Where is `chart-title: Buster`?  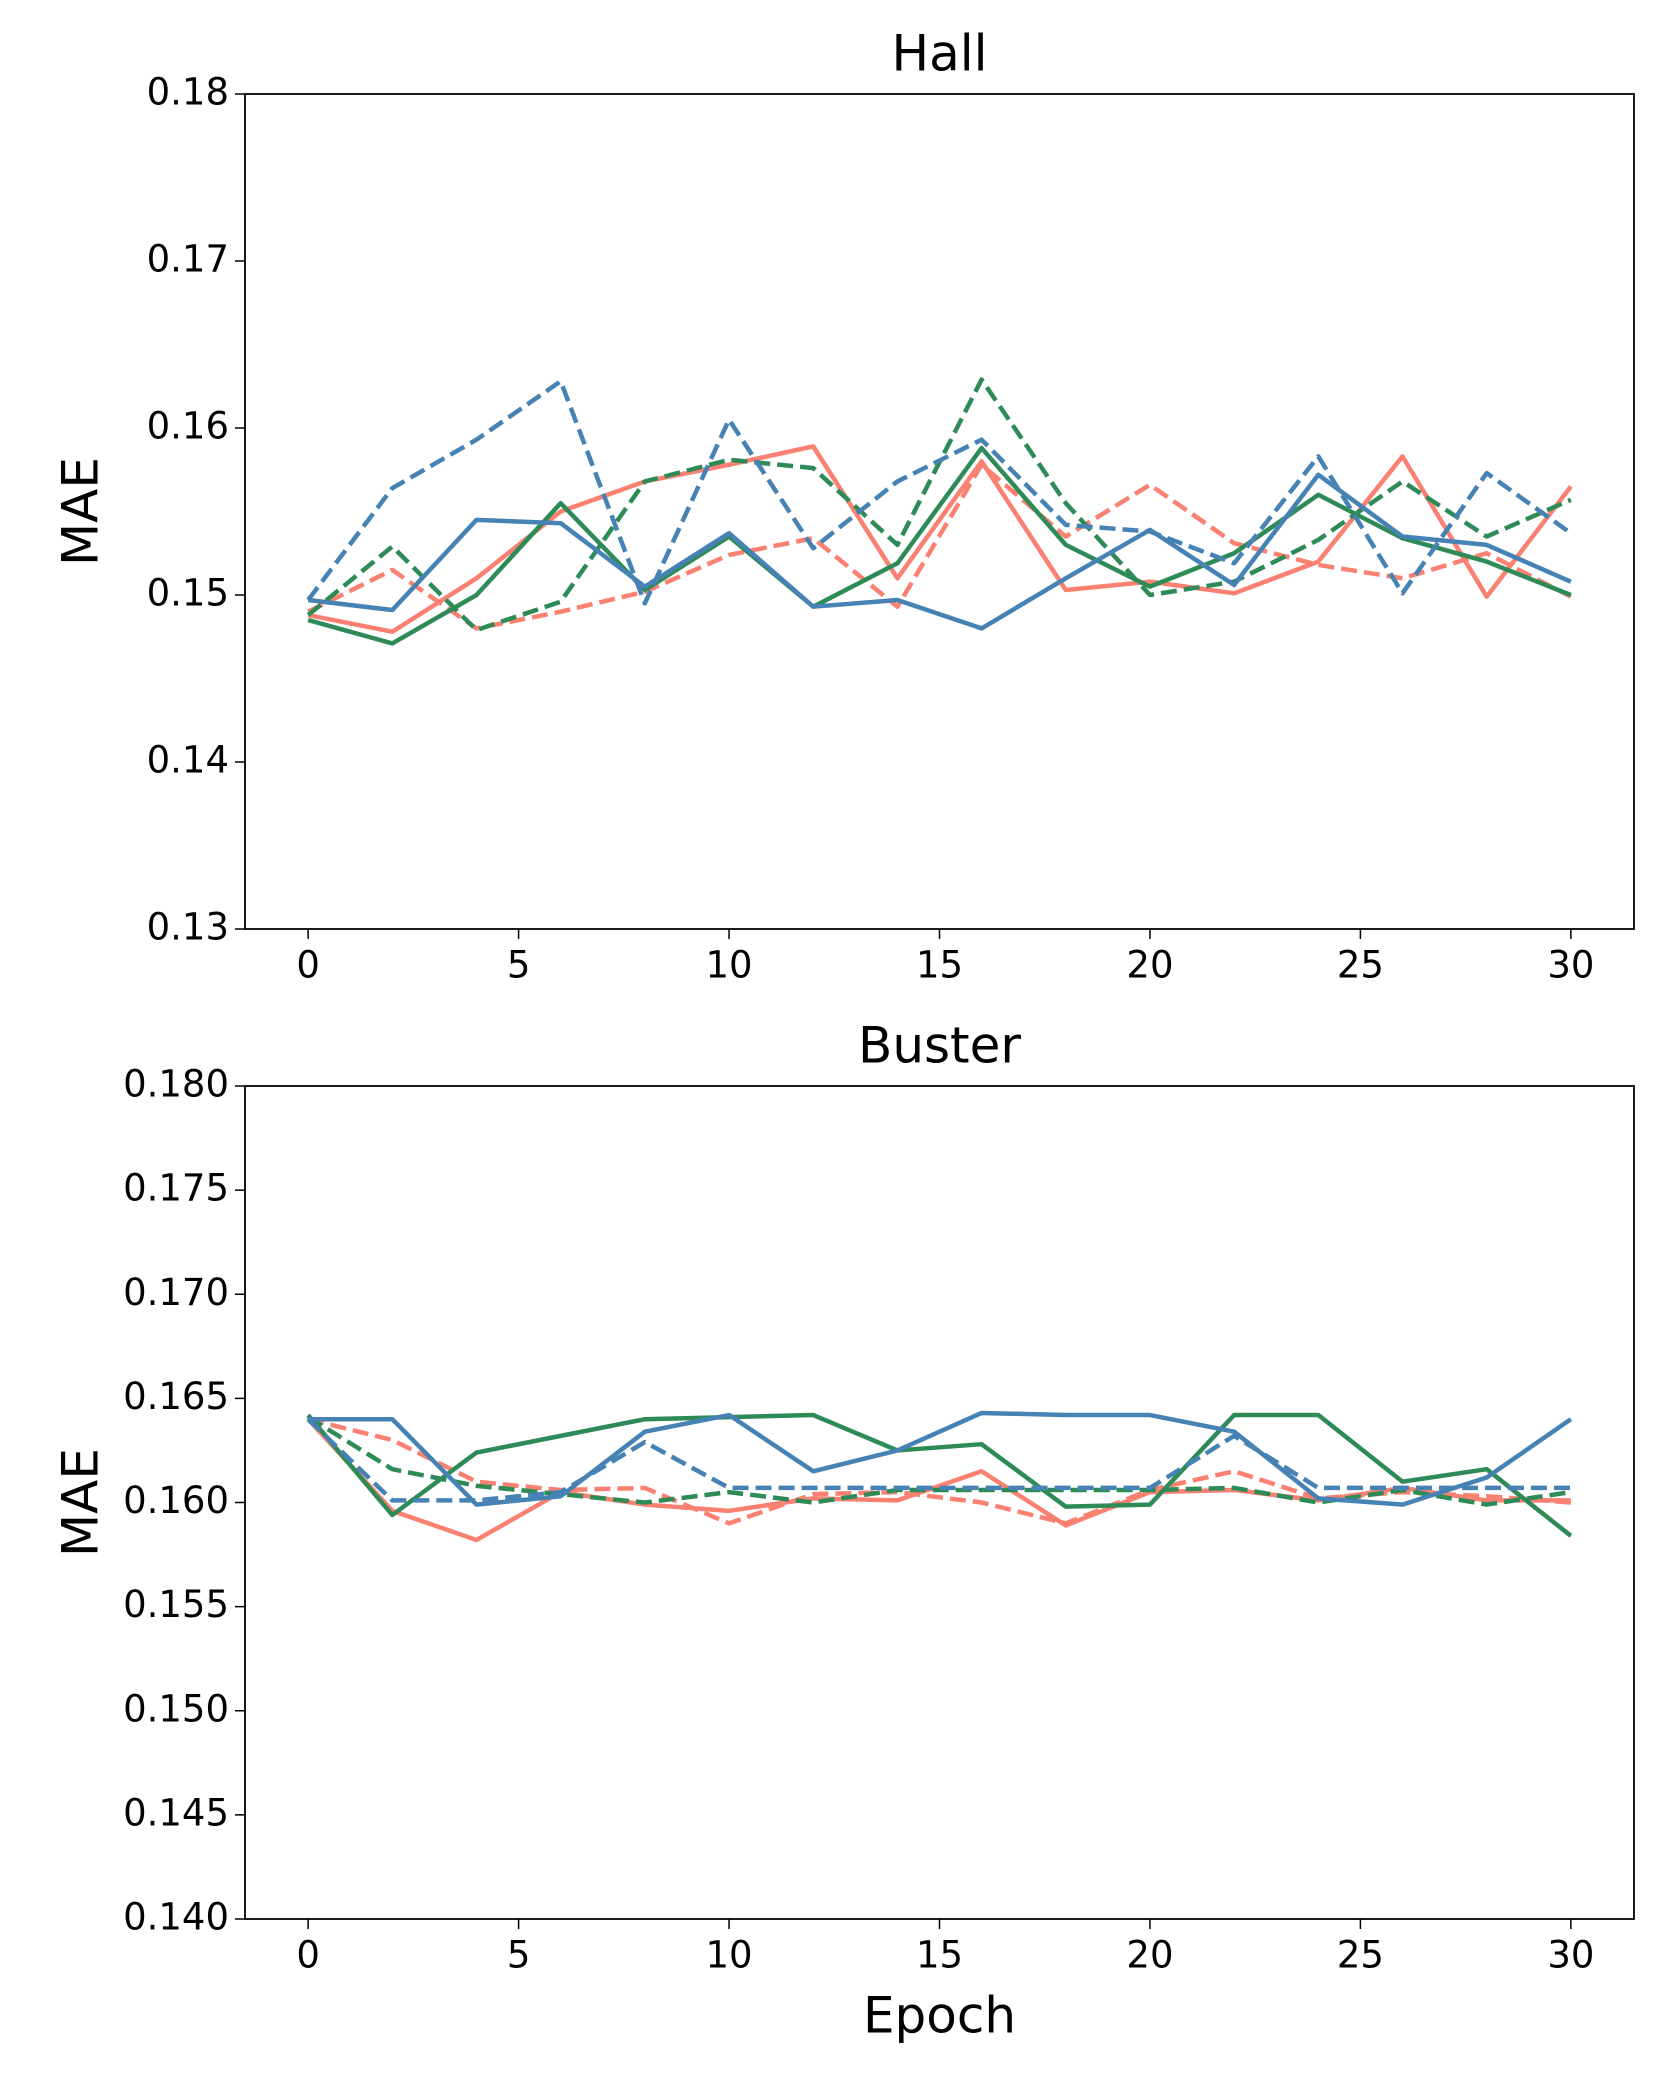 chart-title: Buster is located at coordinates (939, 1046).